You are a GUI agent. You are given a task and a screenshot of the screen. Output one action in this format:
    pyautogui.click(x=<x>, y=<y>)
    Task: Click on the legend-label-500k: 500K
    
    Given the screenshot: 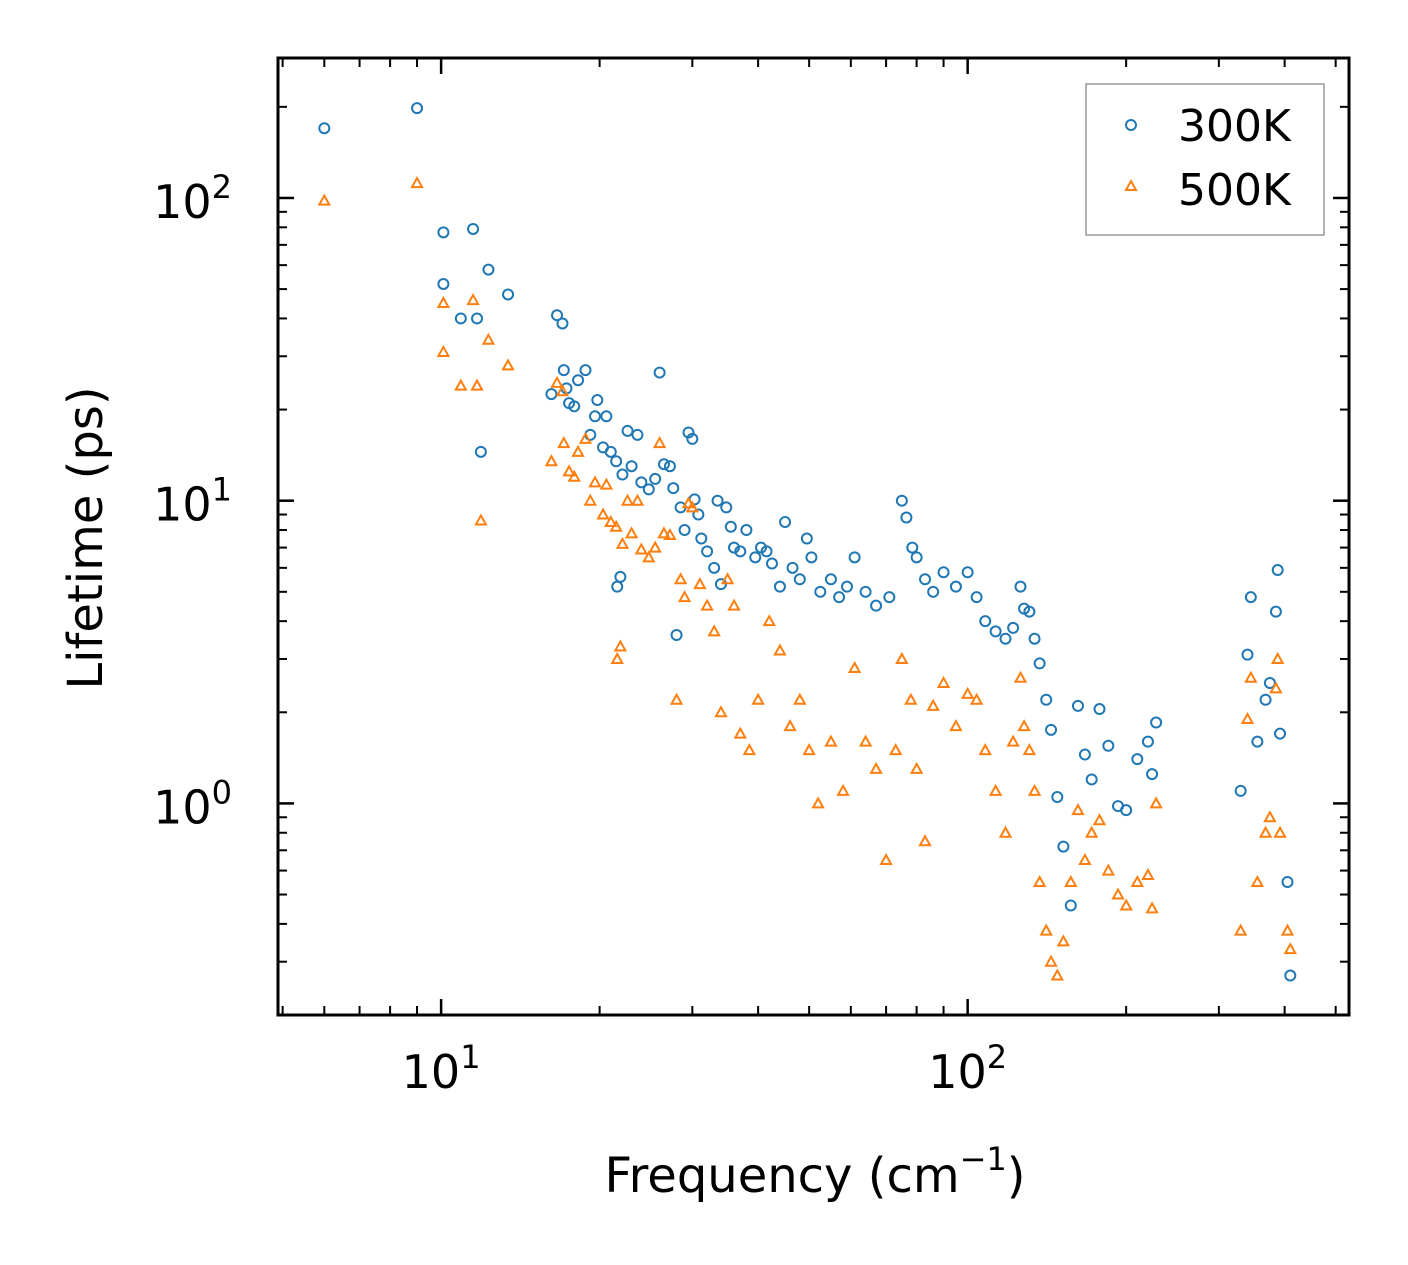 What is the action you would take?
    pyautogui.click(x=1235, y=190)
    